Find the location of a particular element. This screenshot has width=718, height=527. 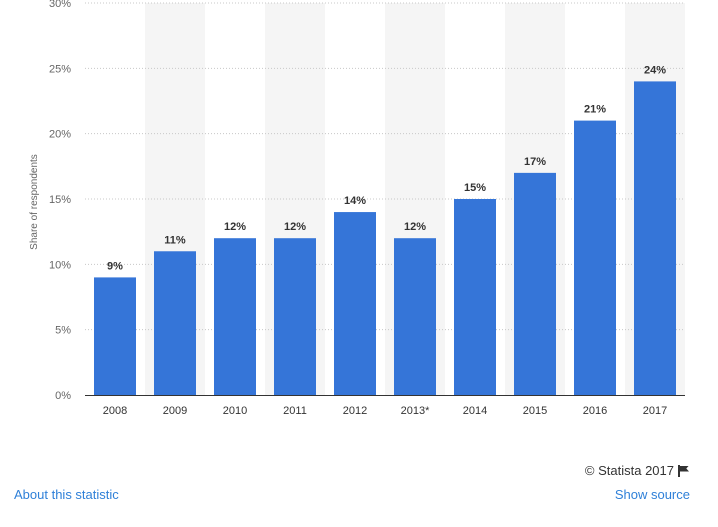

y-tick-label: 15% is located at coordinates (60, 200).